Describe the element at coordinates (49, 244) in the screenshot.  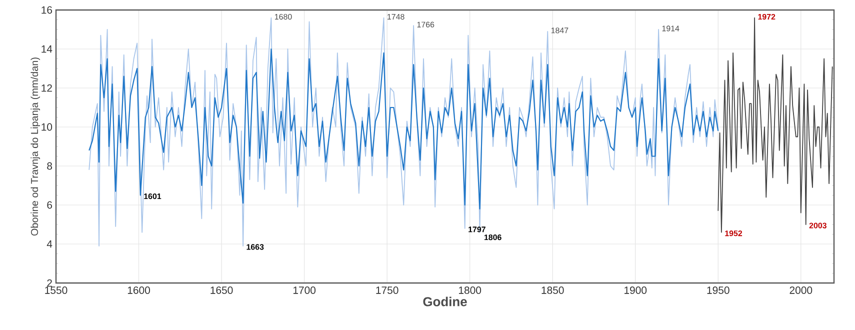
I see `y-tick-label: 4` at that location.